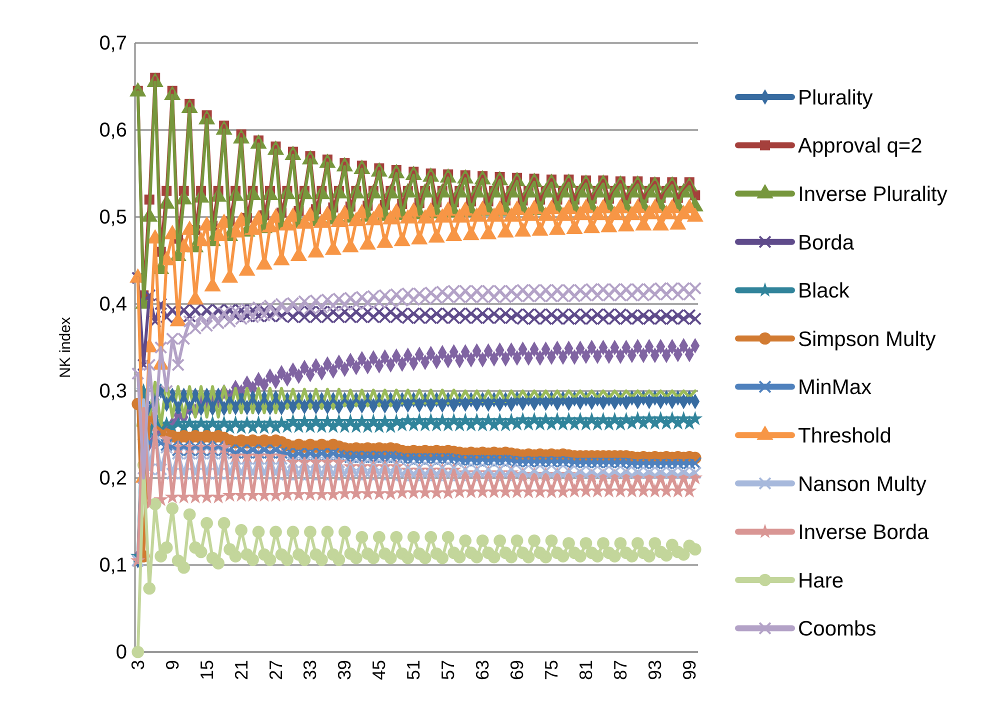 This screenshot has height=704, width=986. What do you see at coordinates (344, 670) in the screenshot?
I see `x-tick-label: 39` at bounding box center [344, 670].